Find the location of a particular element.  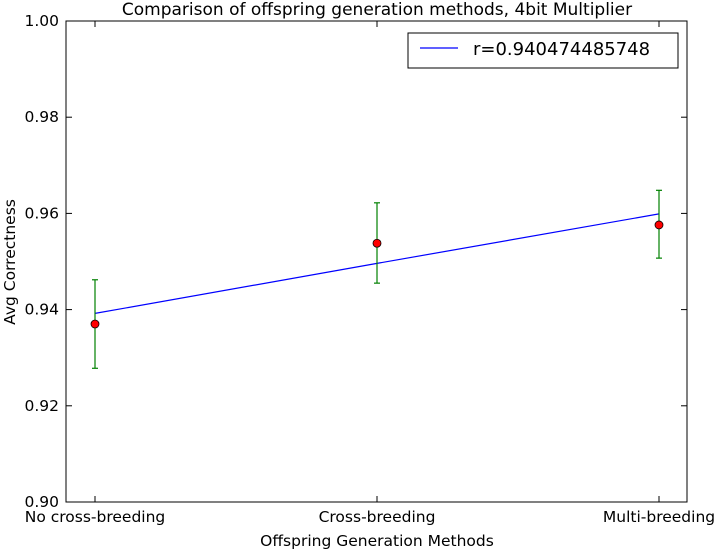

x-tick-label: Cross-breeding is located at coordinates (377, 517).